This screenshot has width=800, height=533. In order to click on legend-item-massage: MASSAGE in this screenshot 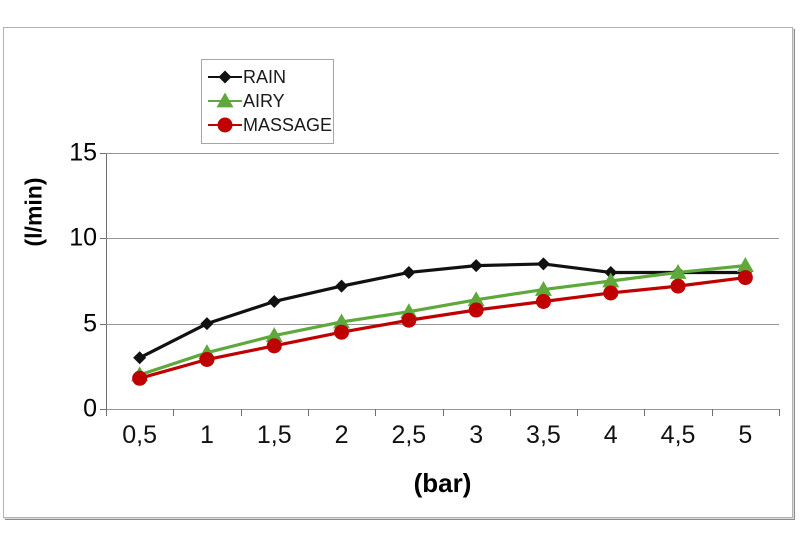, I will do `click(270, 125)`.